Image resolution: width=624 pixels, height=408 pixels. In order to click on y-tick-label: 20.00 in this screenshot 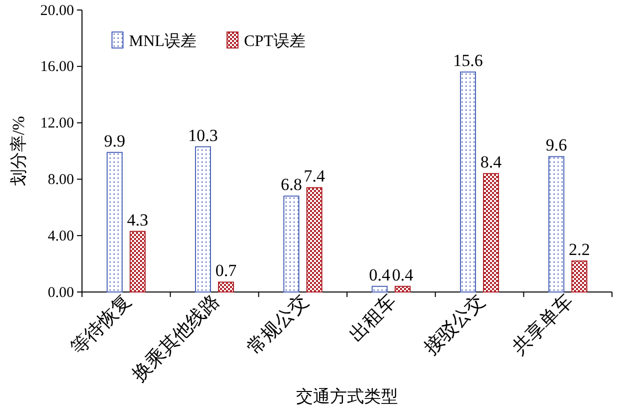, I will do `click(57, 10)`.